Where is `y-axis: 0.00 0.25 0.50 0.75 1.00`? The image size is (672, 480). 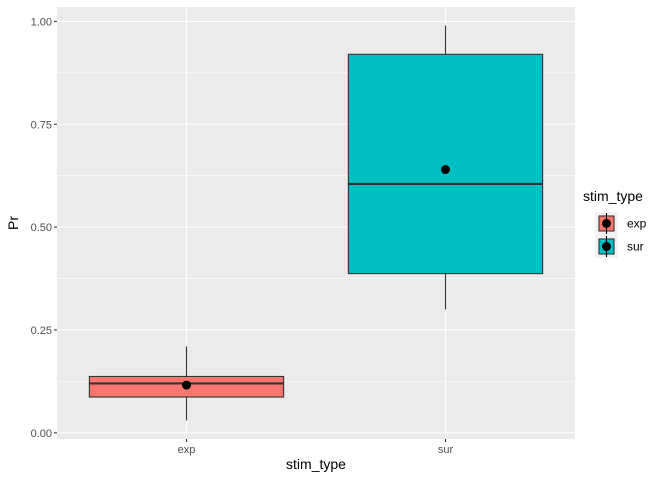 y-axis: 0.00 0.25 0.50 0.75 1.00 is located at coordinates (44, 228).